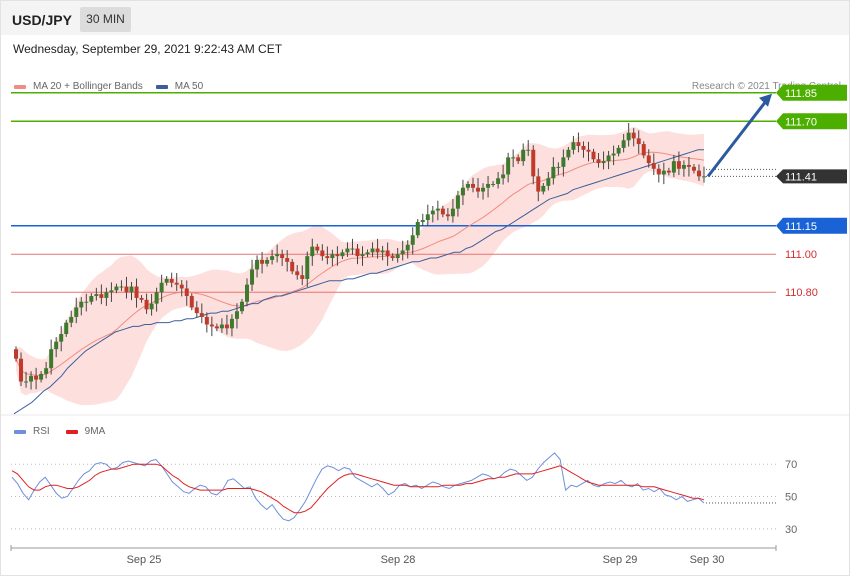 The width and height of the screenshot is (850, 576). Describe the element at coordinates (801, 122) in the screenshot. I see `resistance-label: 111.70` at that location.